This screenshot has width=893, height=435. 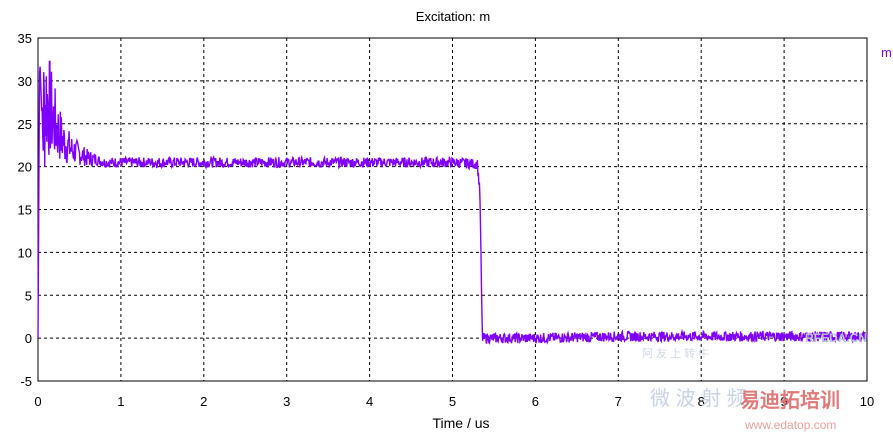 I want to click on x-tick-label: 0, so click(x=37, y=401).